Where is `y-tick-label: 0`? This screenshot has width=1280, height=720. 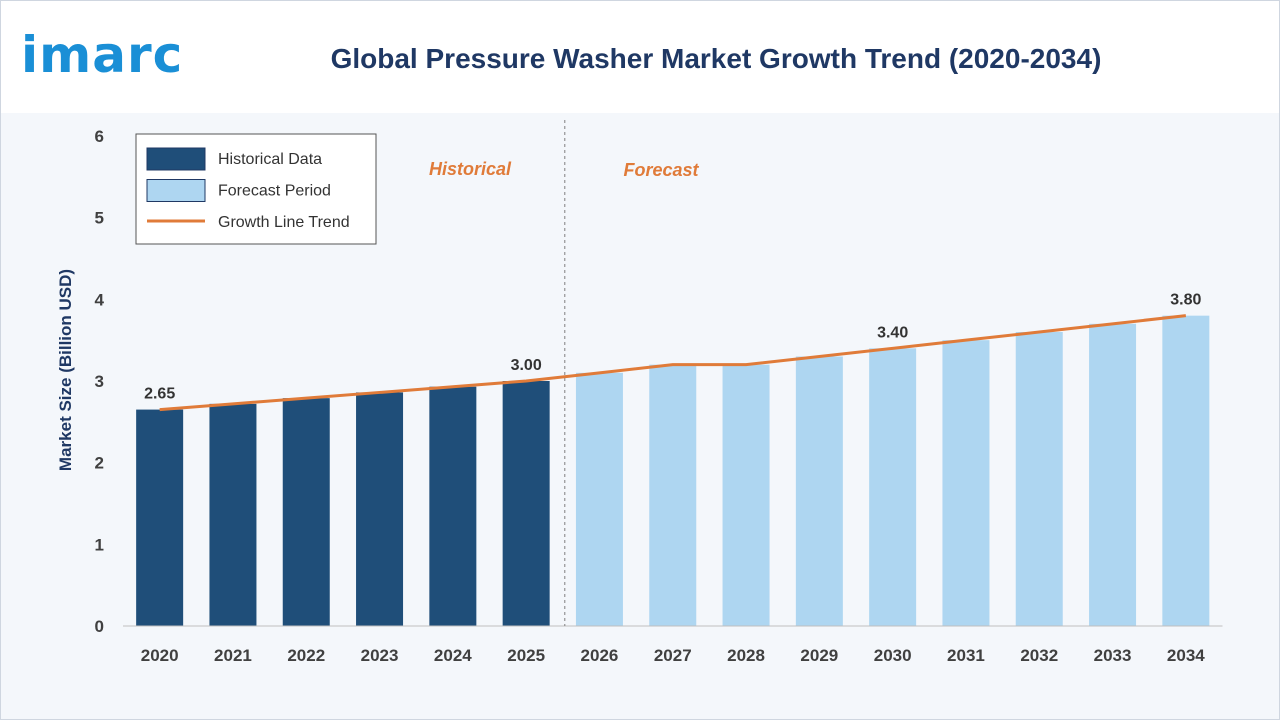 y-tick-label: 0 is located at coordinates (99, 626).